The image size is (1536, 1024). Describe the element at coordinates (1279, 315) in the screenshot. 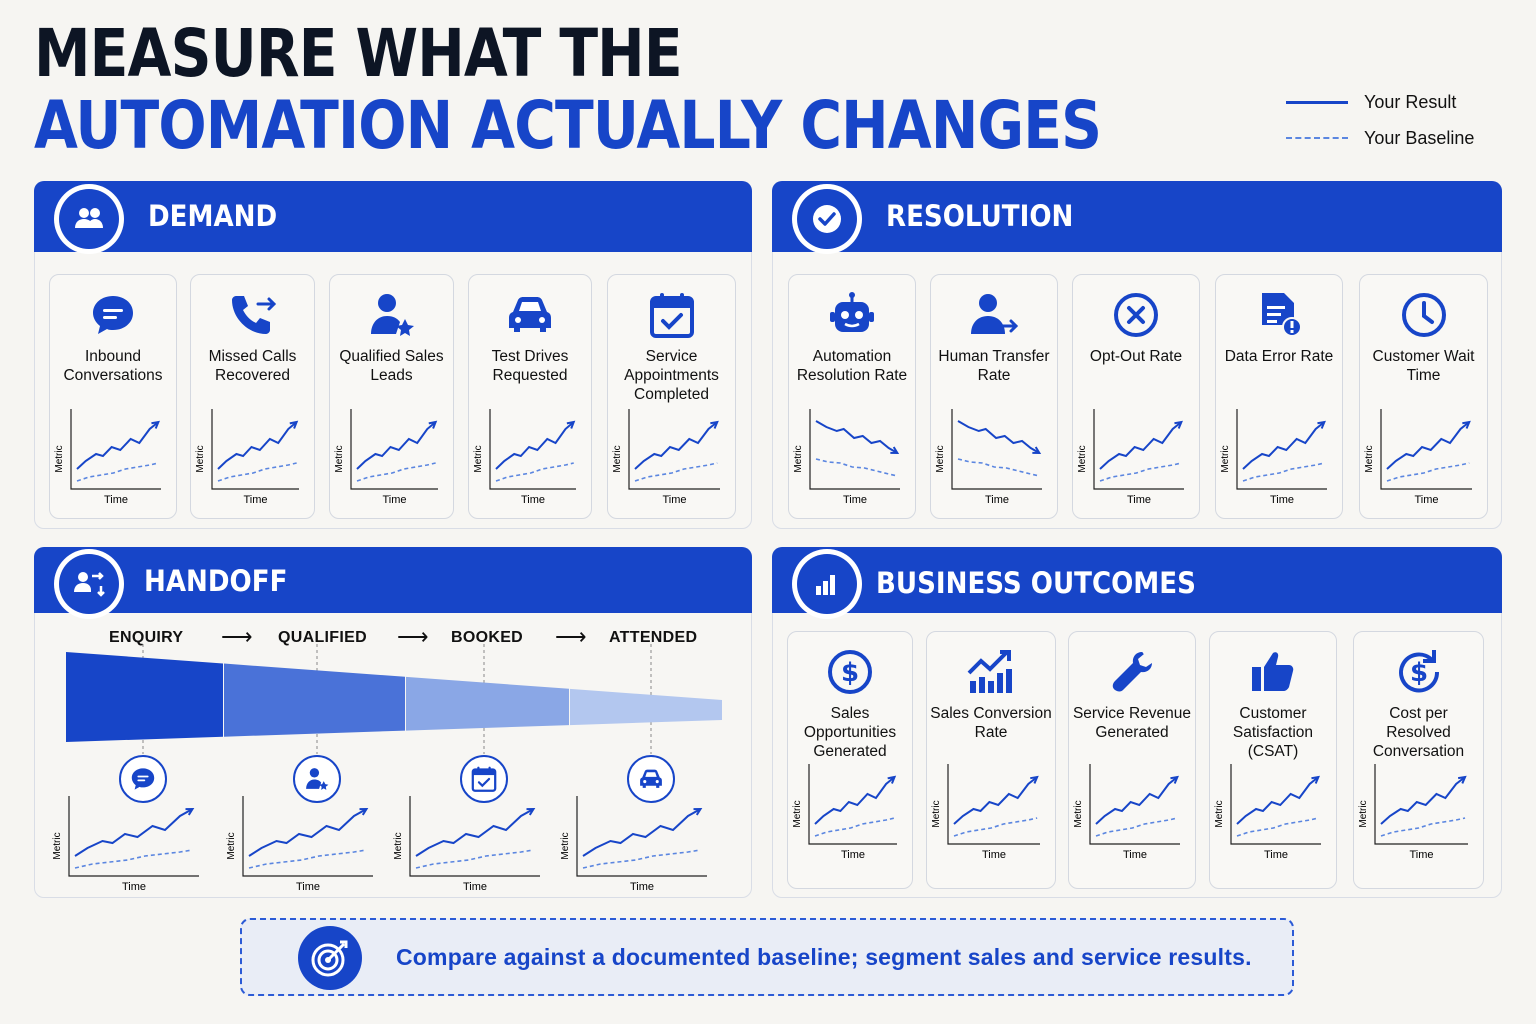

I see `document-alert-icon` at that location.